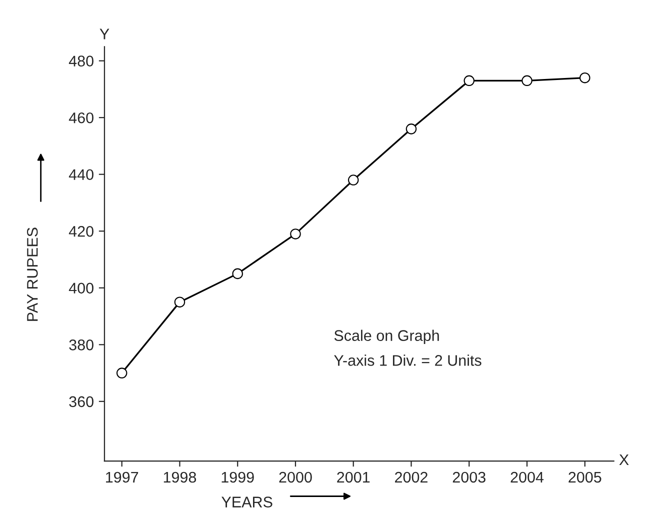 The width and height of the screenshot is (653, 518). What do you see at coordinates (411, 477) in the screenshot?
I see `x-tick-label: 2002` at bounding box center [411, 477].